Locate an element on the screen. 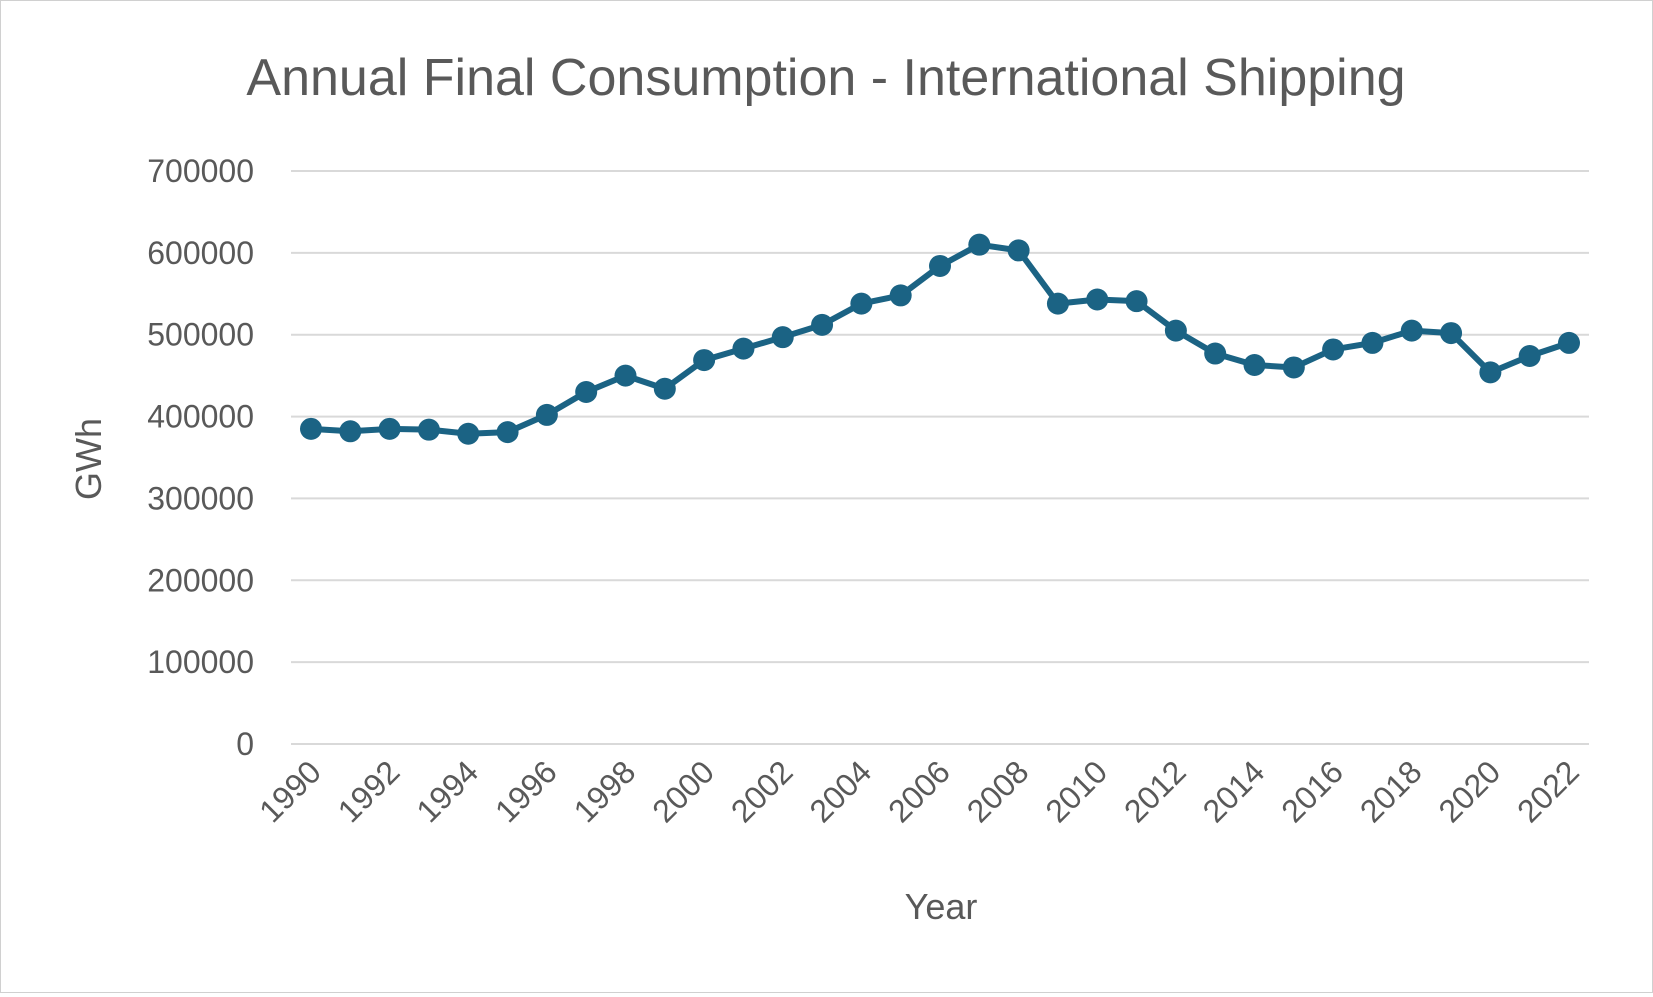  x-axis-label: Year is located at coordinates (941, 906).